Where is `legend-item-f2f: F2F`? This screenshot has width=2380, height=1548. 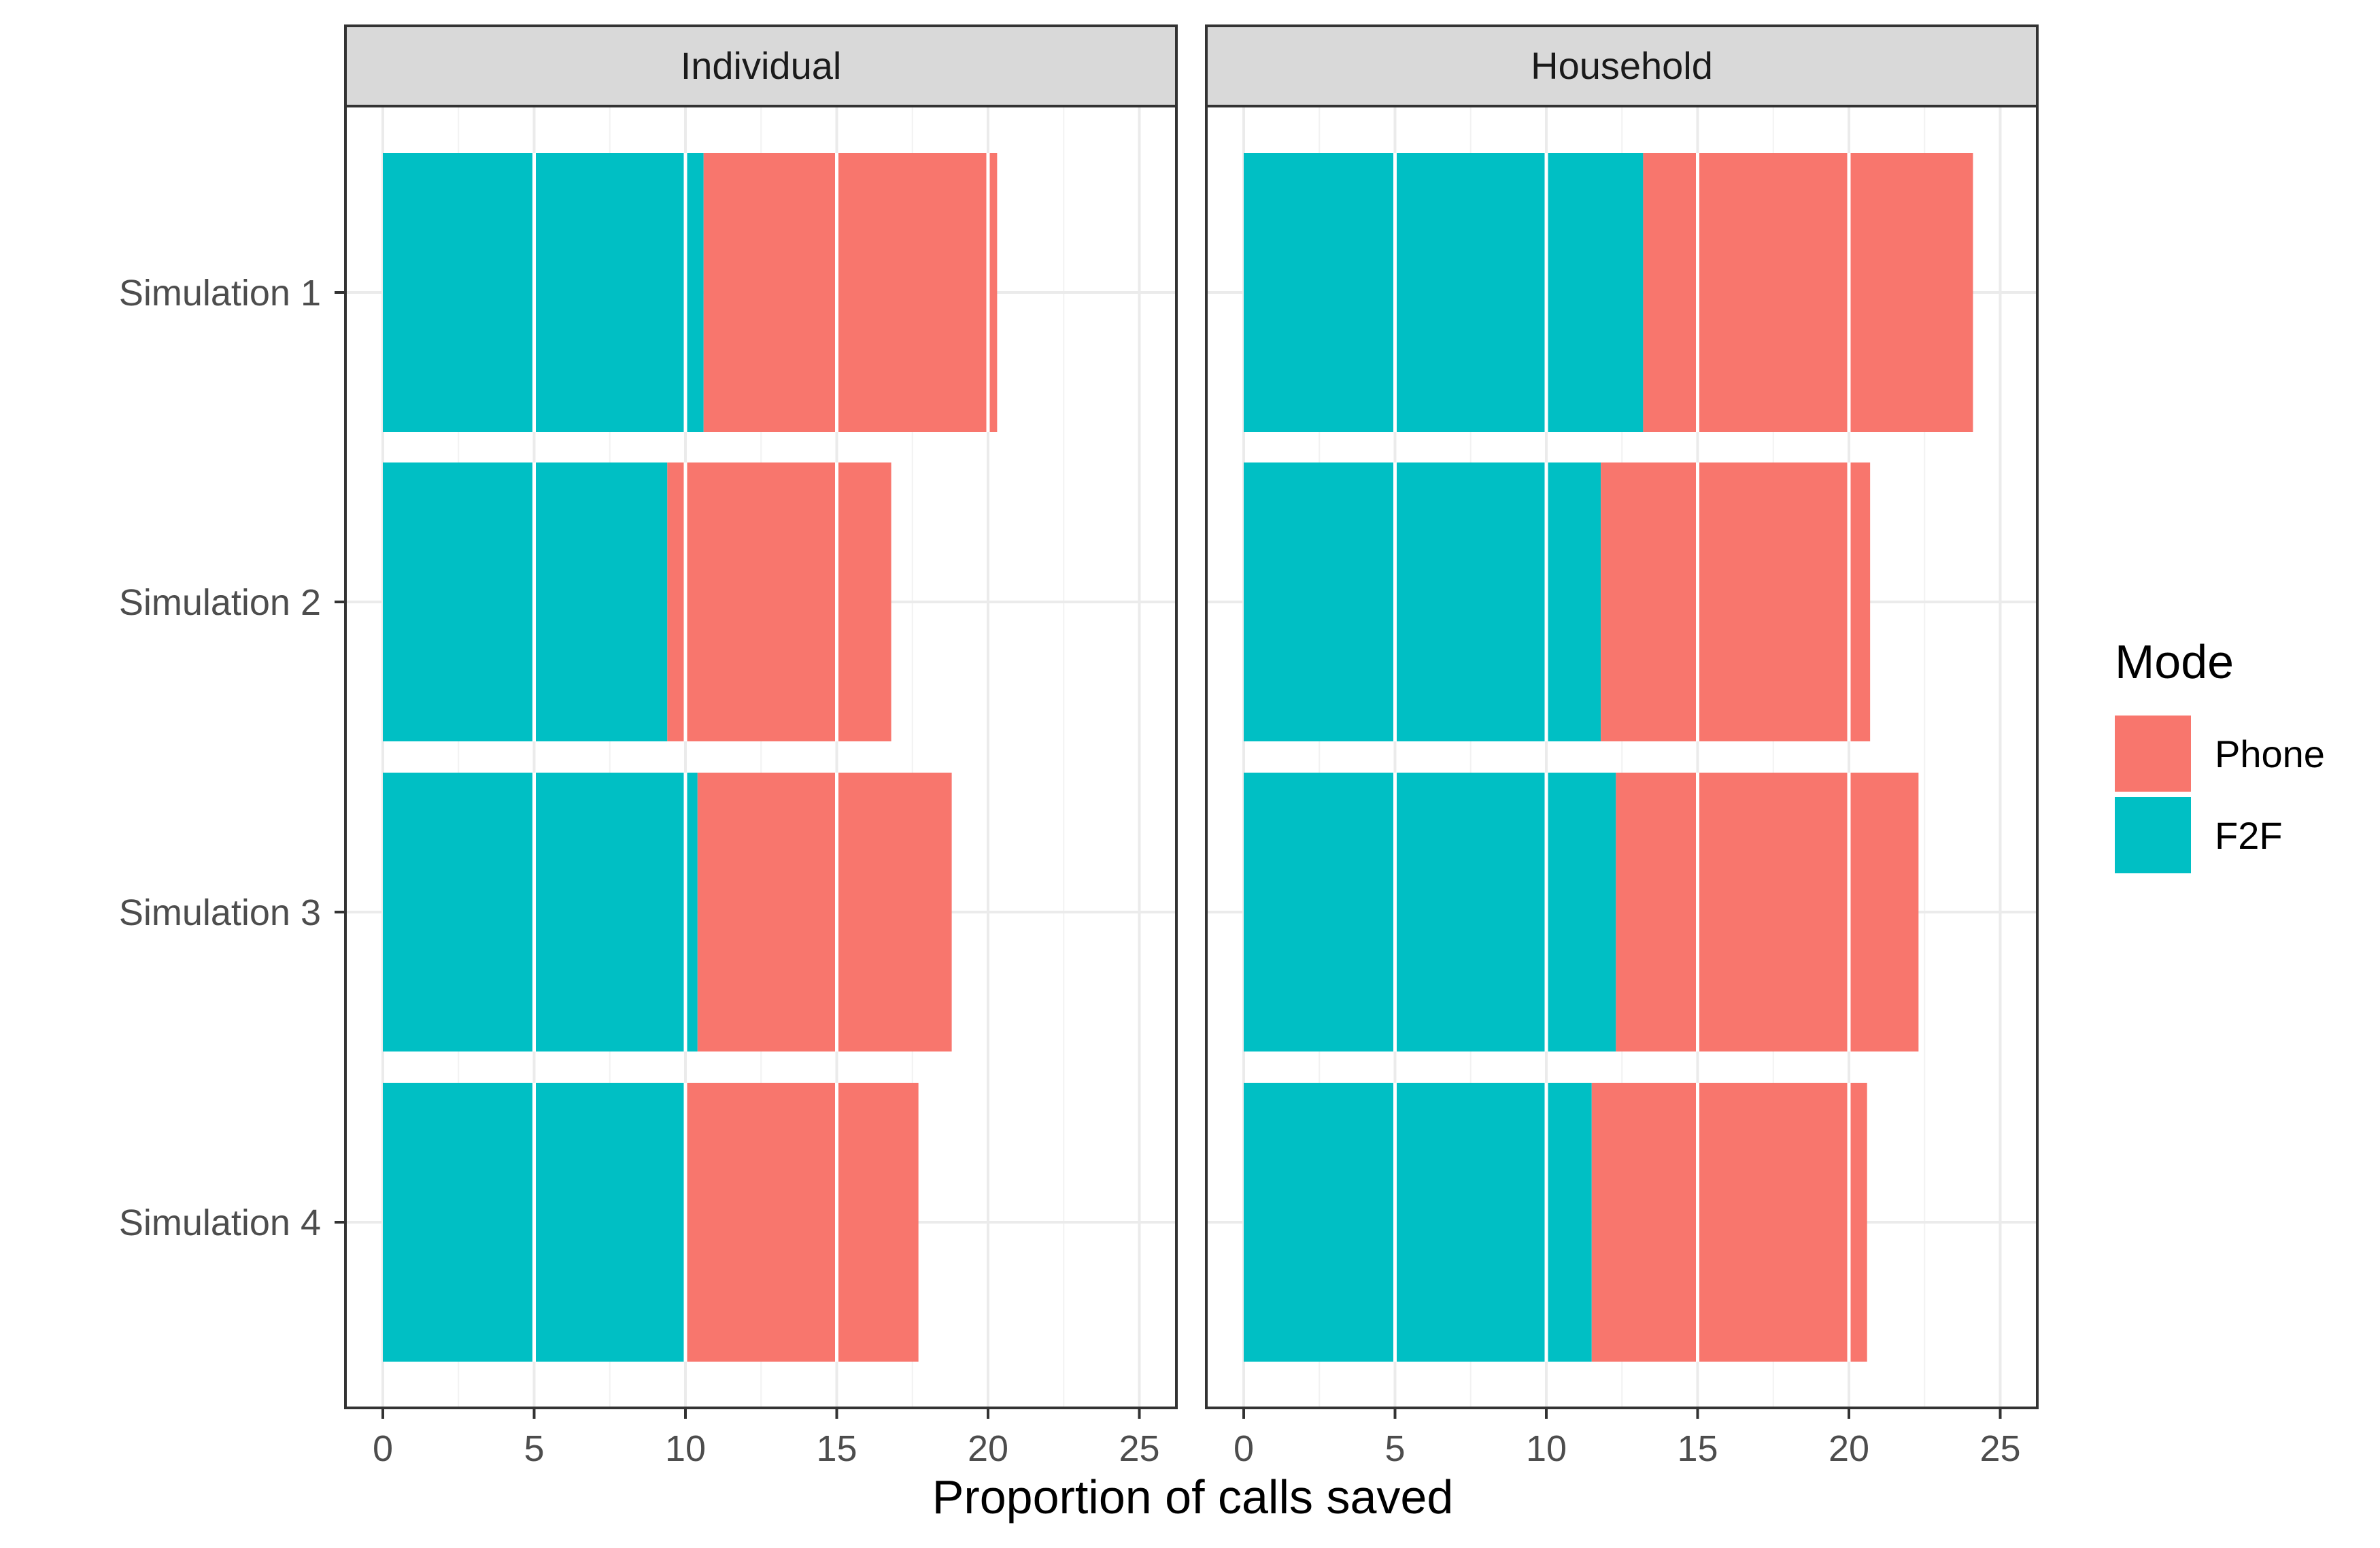 legend-item-f2f: F2F is located at coordinates (2199, 835).